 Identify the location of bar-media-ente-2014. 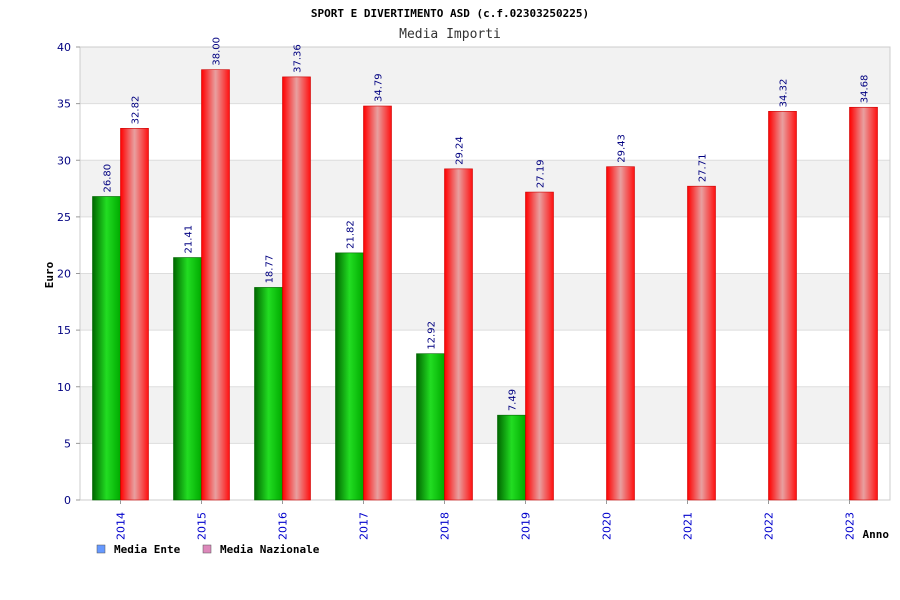
(106, 348).